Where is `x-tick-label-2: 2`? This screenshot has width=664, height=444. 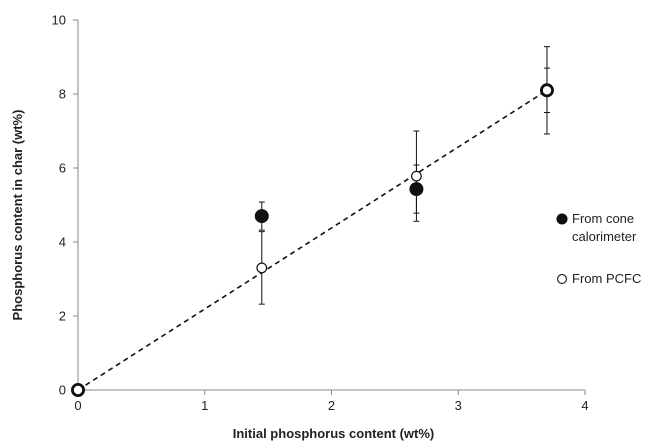
x-tick-label-2: 2 is located at coordinates (331, 405).